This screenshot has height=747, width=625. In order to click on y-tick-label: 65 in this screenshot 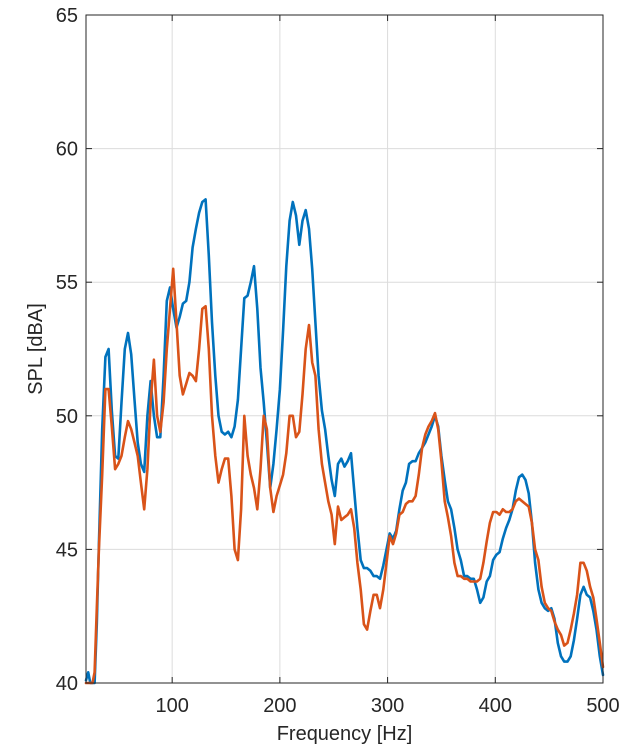, I will do `click(67, 16)`.